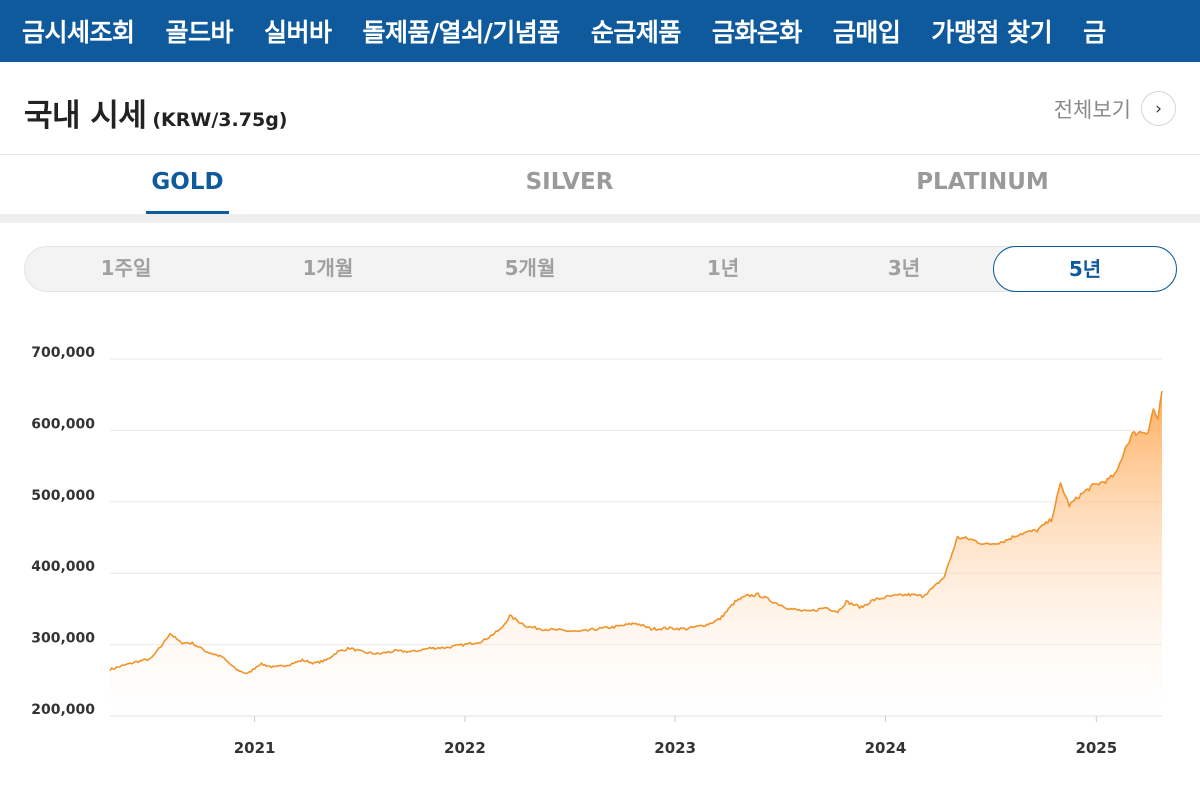  Describe the element at coordinates (530, 268) in the screenshot. I see `period-5months: 5개월` at that location.